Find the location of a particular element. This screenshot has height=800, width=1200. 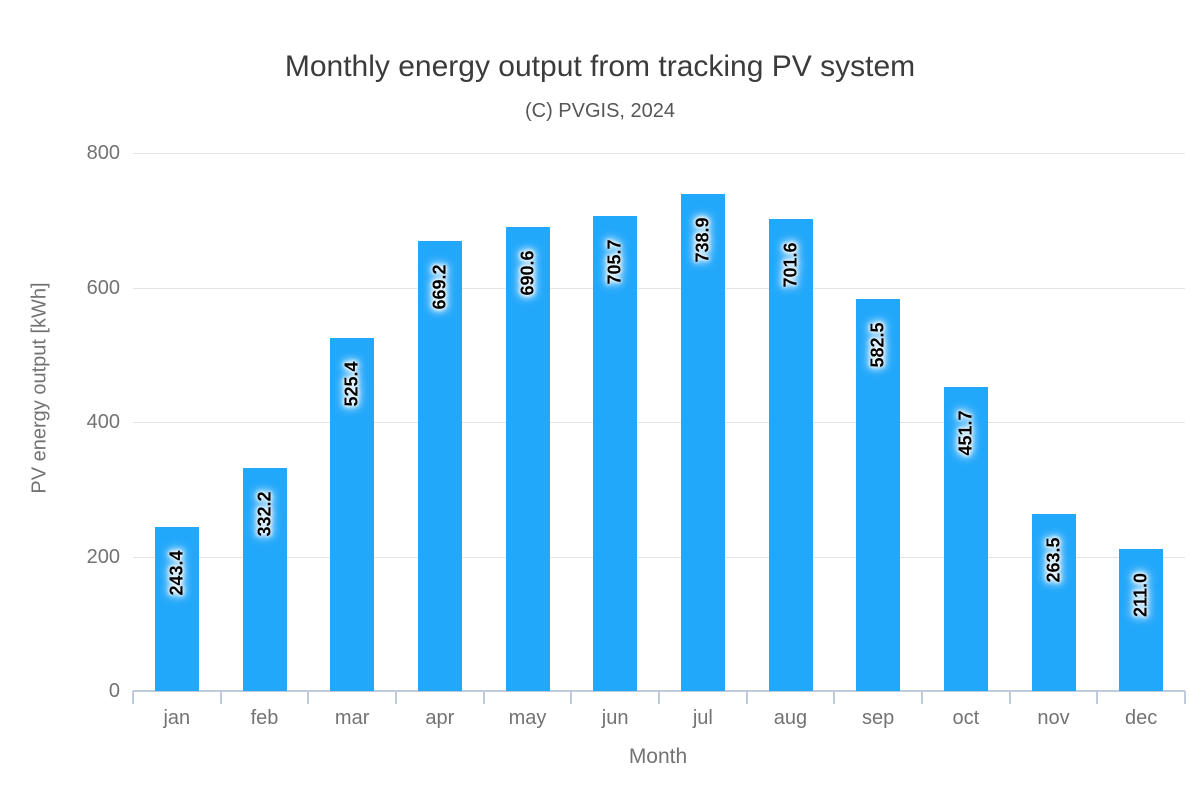

bar-dec: 211.0 is located at coordinates (1141, 620).